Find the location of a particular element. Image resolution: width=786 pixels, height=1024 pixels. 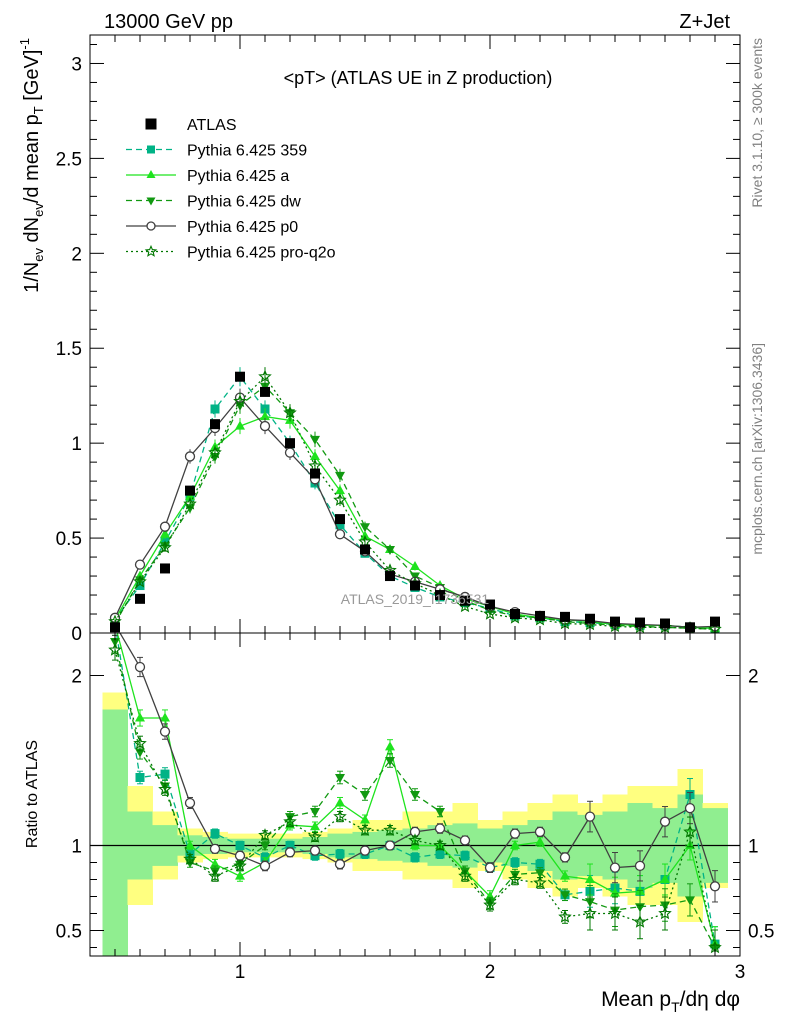

main-ytick-label: 3 is located at coordinates (76, 64).